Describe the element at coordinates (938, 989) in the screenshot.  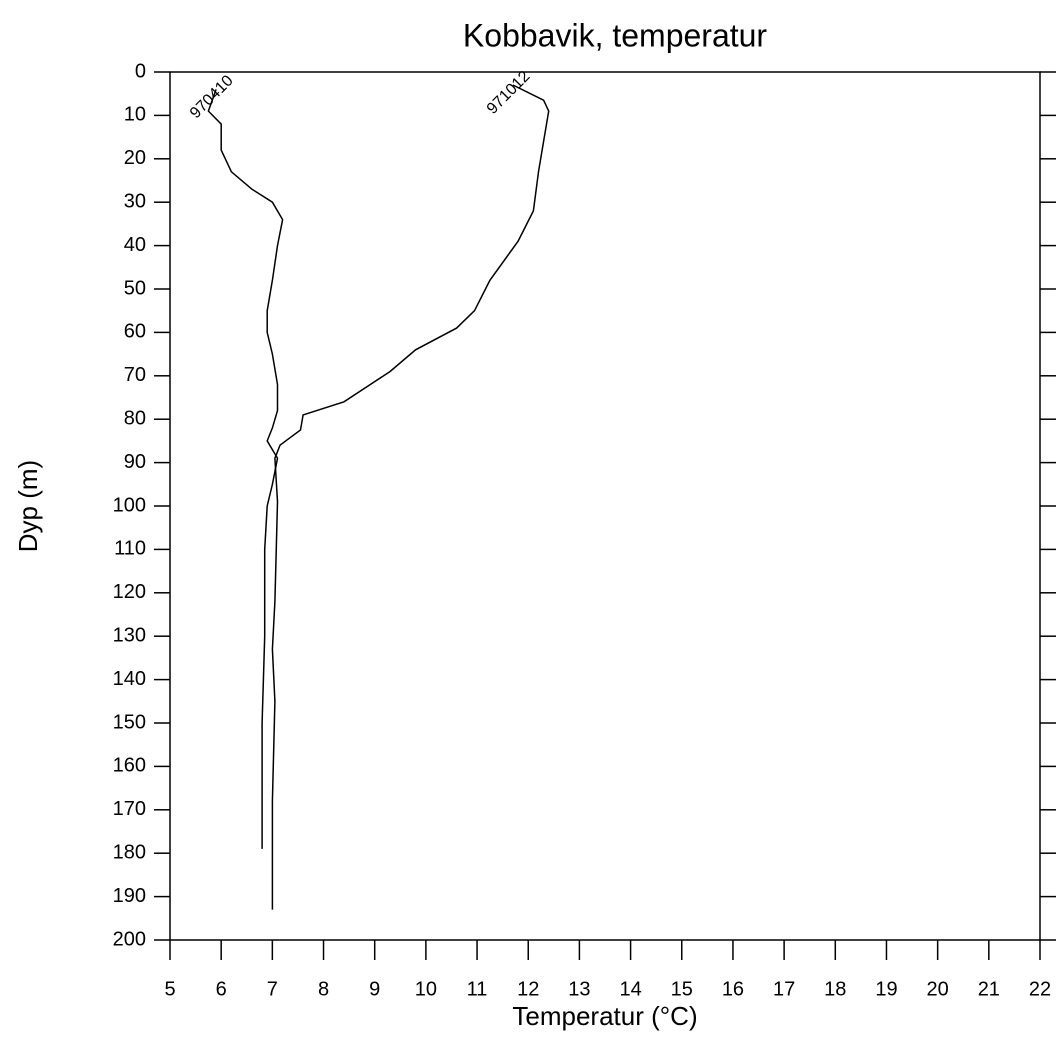
I see `x-tick-label: 20` at that location.